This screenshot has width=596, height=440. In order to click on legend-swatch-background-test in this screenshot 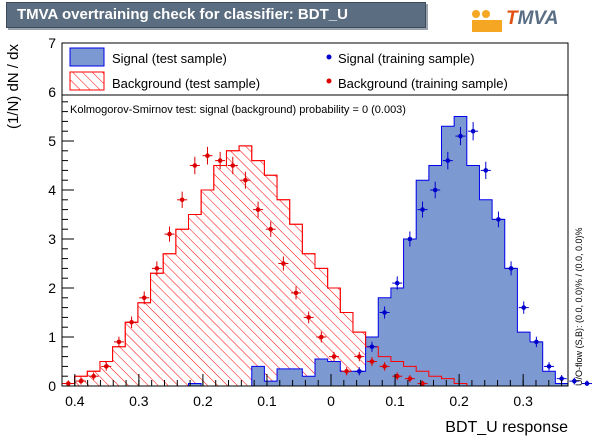, I will do `click(87, 81)`.